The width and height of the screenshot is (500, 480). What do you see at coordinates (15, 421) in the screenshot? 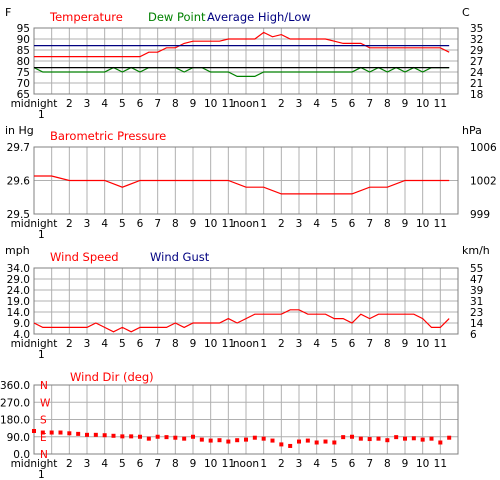
I see `y-tick-label-left: 180.0` at bounding box center [15, 421].